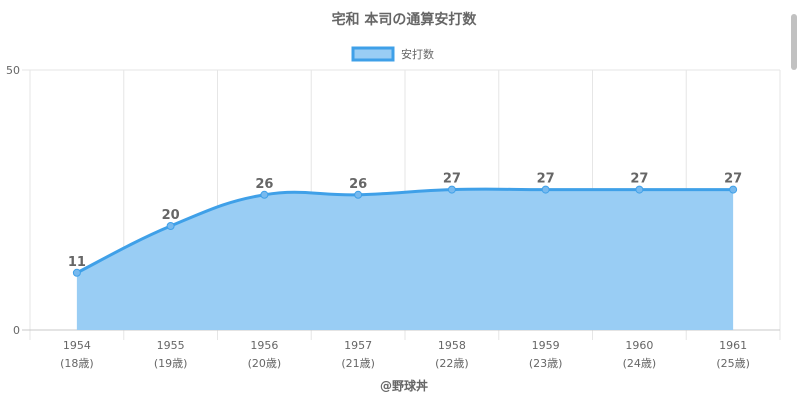  Describe the element at coordinates (265, 363) in the screenshot. I see `x-tick-sublabel: (20歳)` at that location.